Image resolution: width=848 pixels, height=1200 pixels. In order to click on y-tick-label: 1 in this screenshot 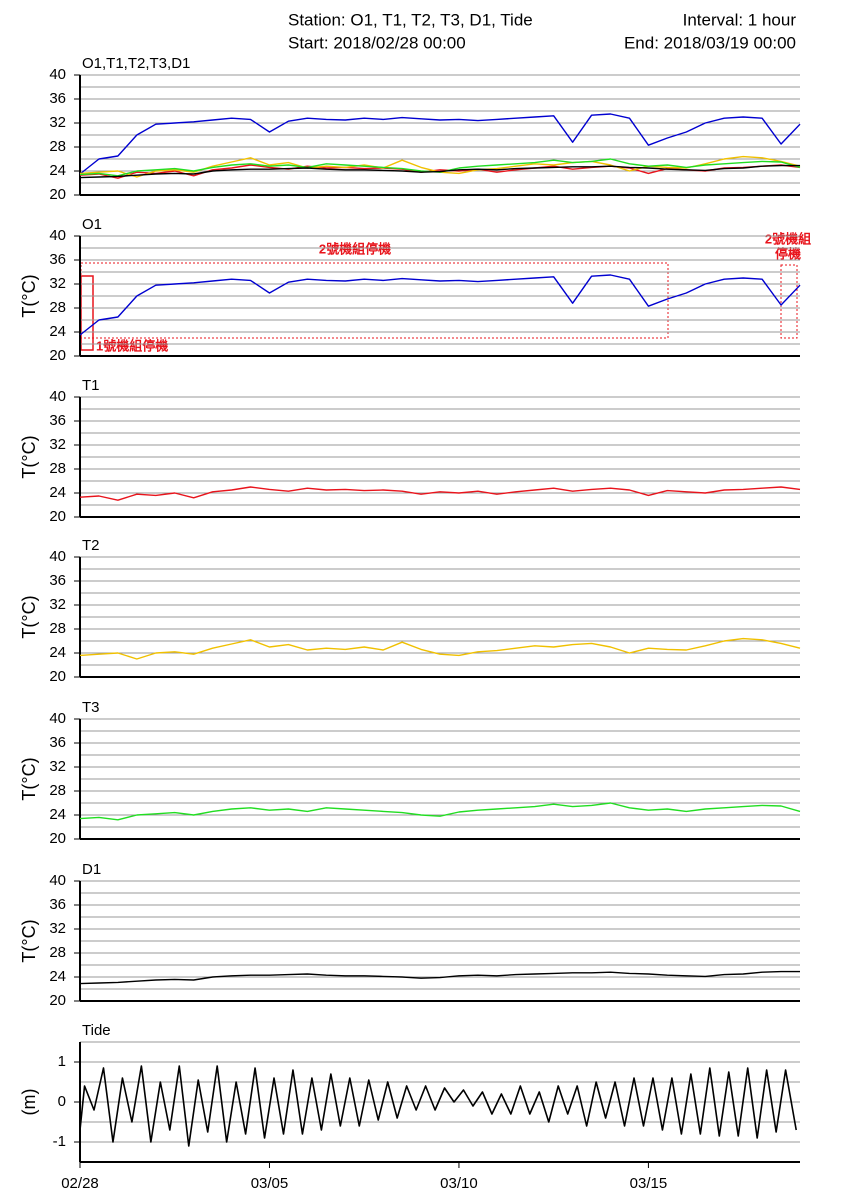, I will do `click(62, 1061)`.